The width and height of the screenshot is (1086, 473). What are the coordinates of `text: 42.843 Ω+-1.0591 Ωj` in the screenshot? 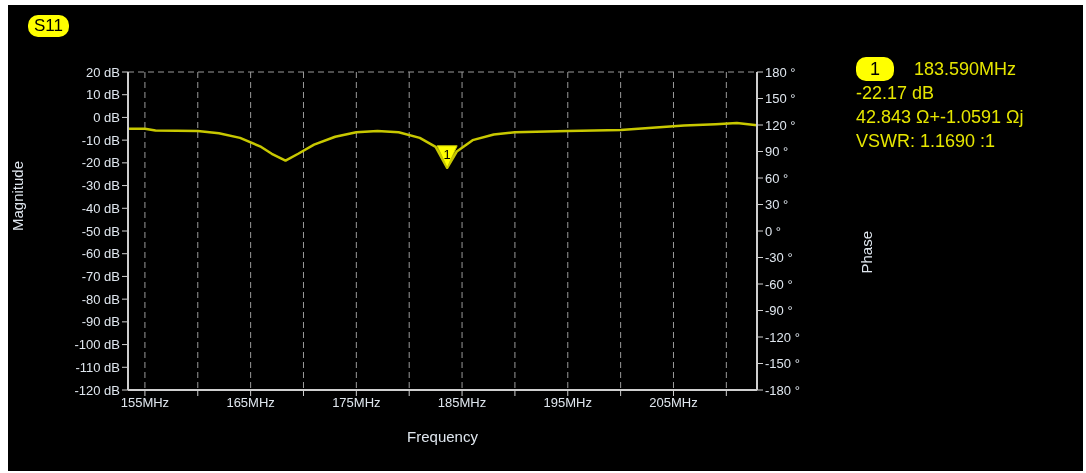 It's located at (940, 117).